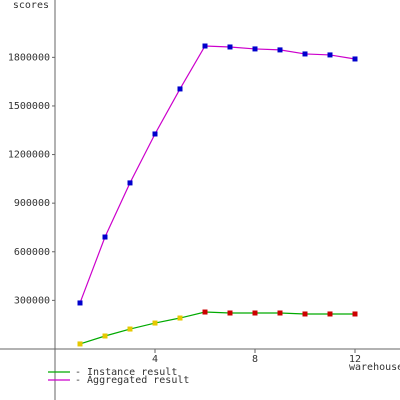 The width and height of the screenshot is (400, 400). Describe the element at coordinates (32, 252) in the screenshot. I see `y-tick-label: 600000` at that location.